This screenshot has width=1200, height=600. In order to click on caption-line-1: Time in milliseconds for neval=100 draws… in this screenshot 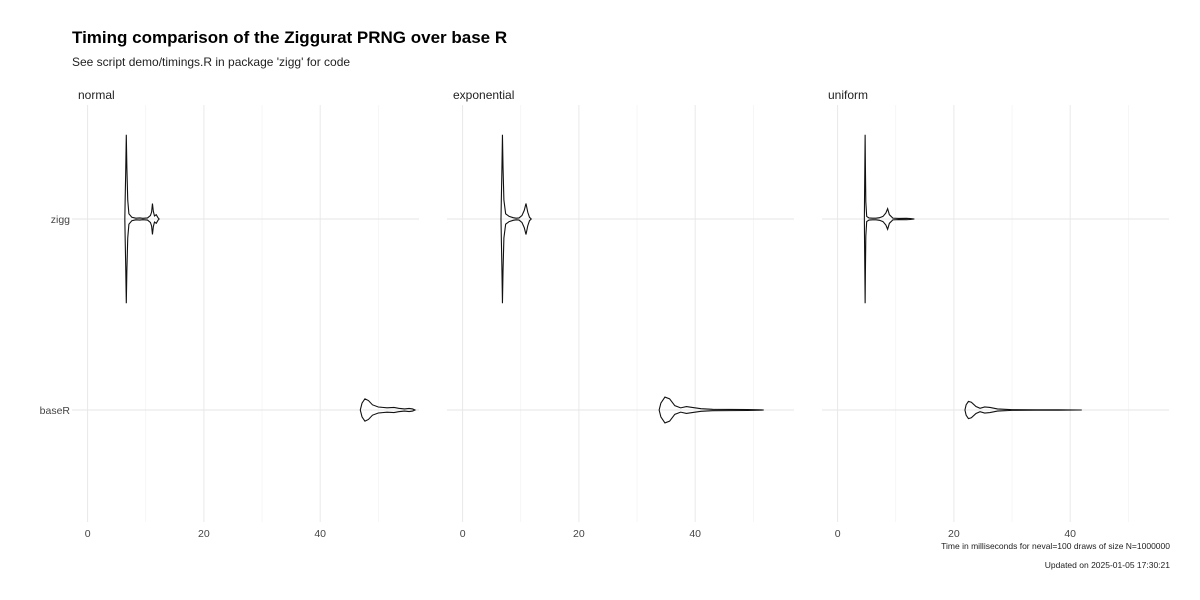, I will do `click(1055, 546)`.